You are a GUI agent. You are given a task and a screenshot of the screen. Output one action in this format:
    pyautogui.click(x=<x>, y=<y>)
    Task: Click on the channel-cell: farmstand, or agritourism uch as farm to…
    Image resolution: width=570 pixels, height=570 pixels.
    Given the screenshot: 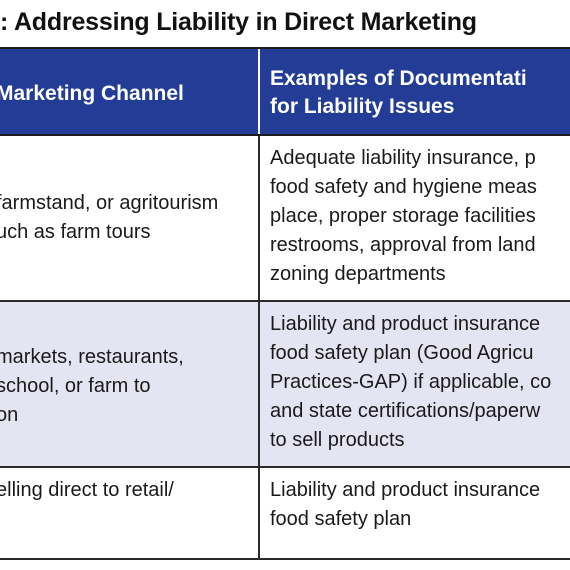 What is the action you would take?
    pyautogui.click(x=109, y=218)
    